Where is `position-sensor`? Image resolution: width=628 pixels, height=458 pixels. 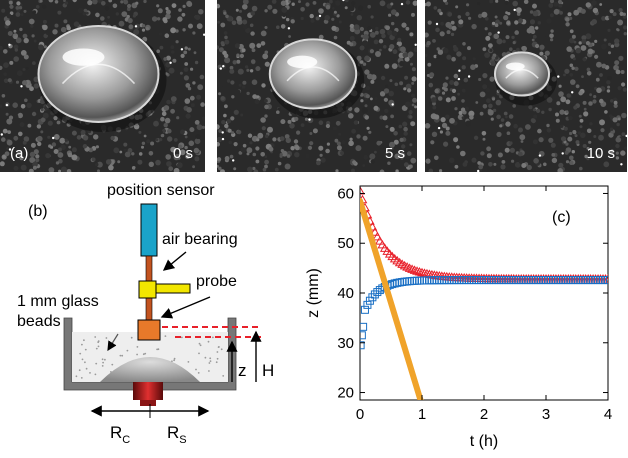
position-sensor is located at coordinates (149, 230).